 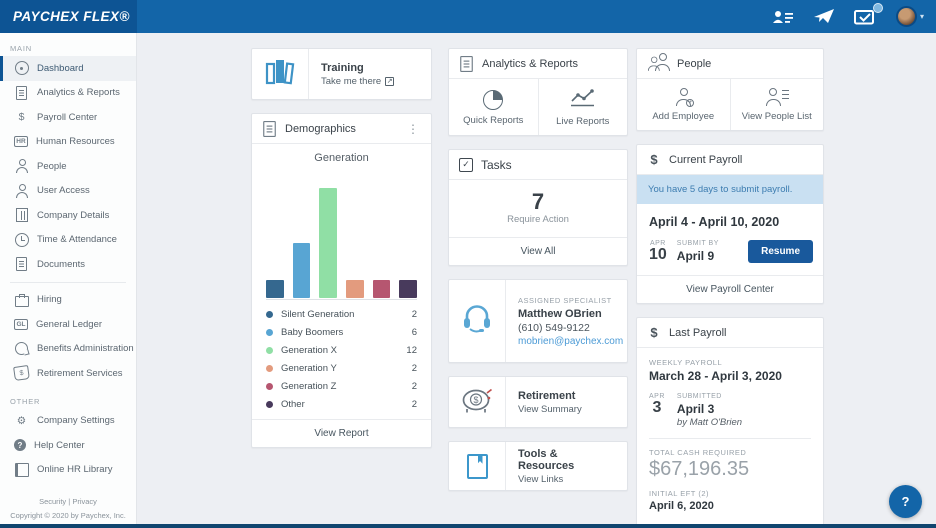 I want to click on contacts-icon, so click(x=783, y=17).